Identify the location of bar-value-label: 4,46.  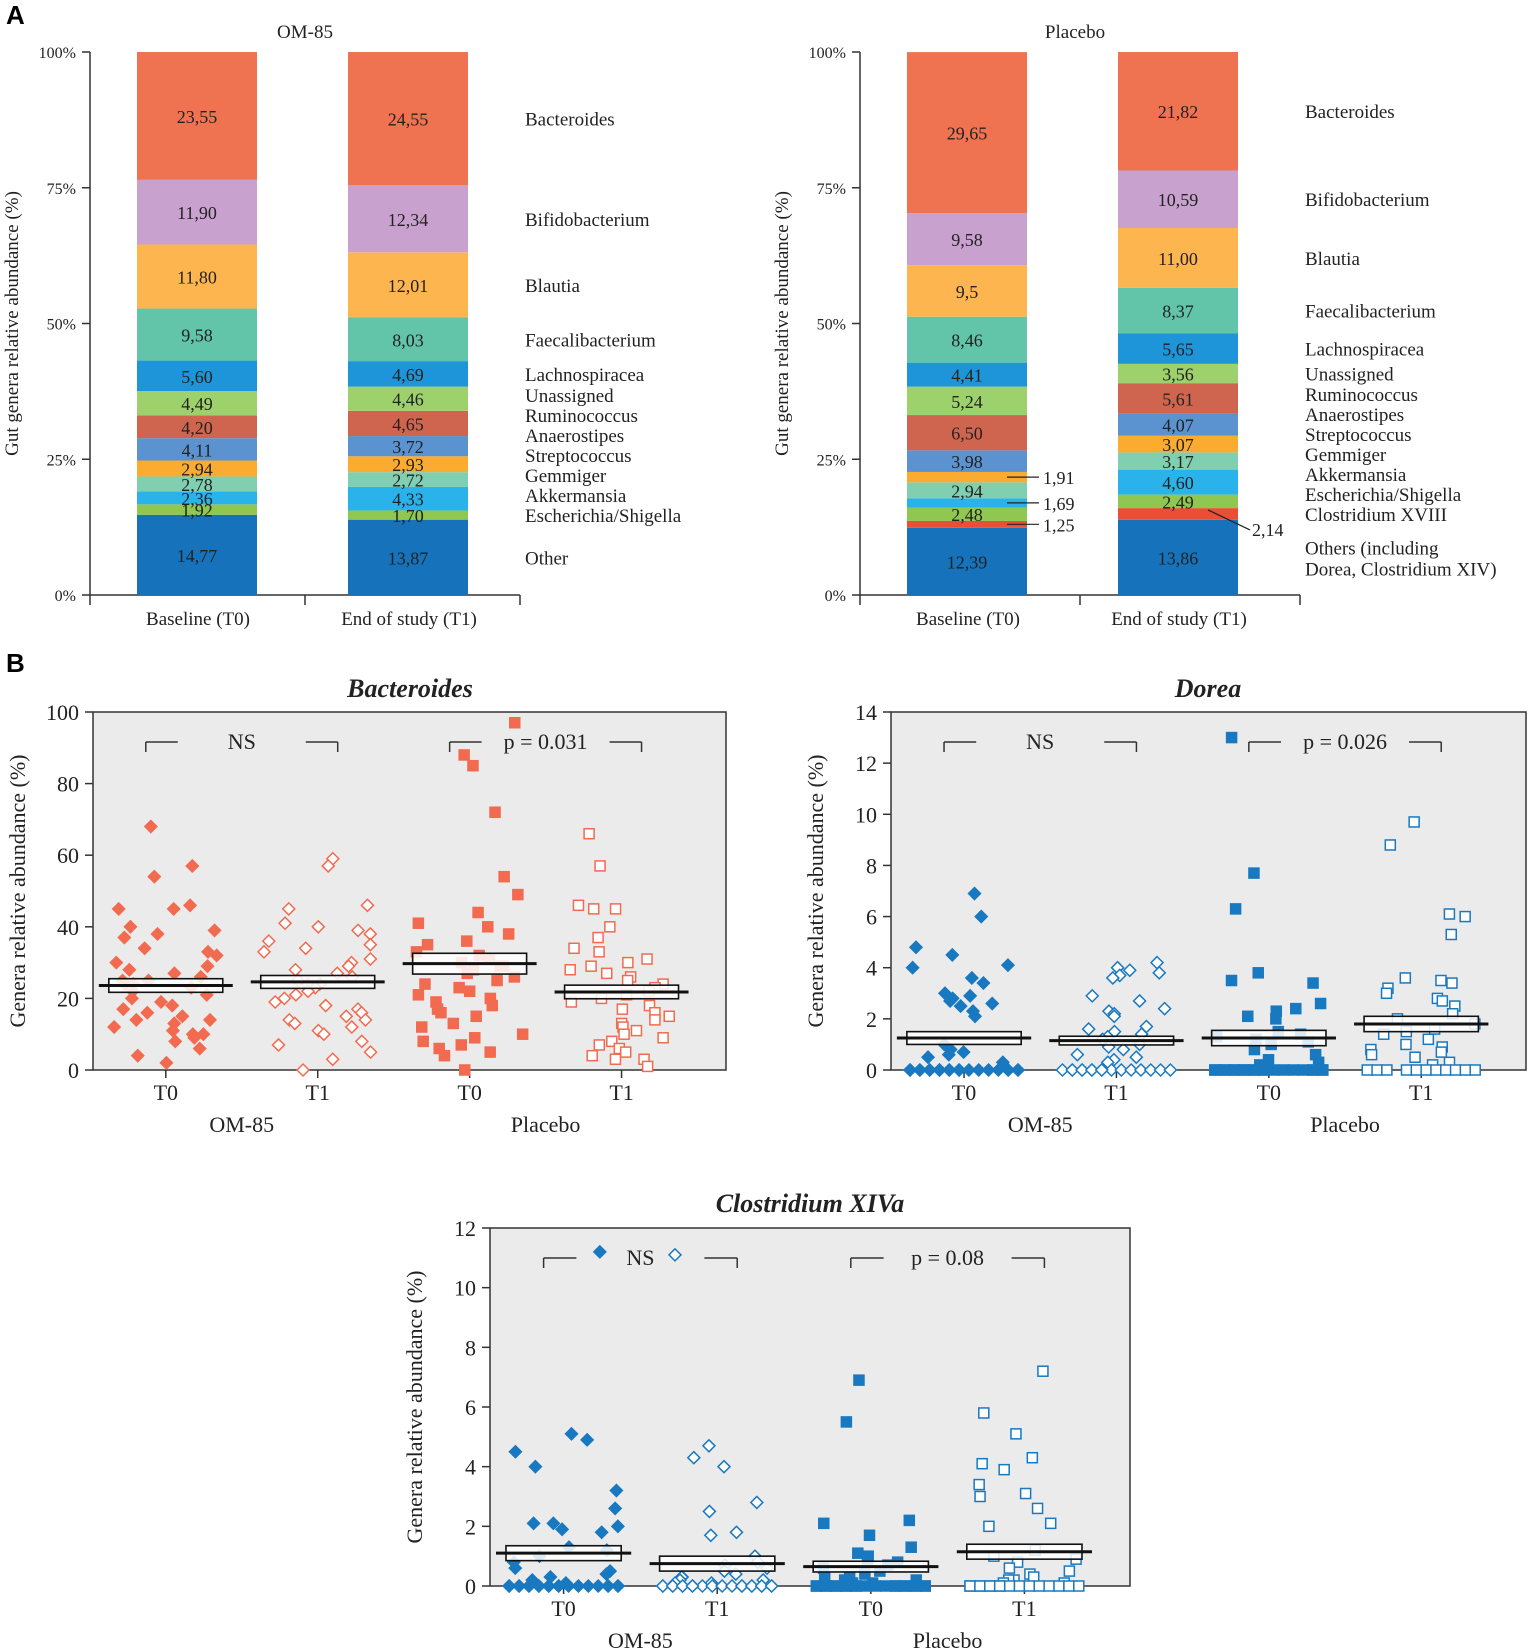
(408, 400).